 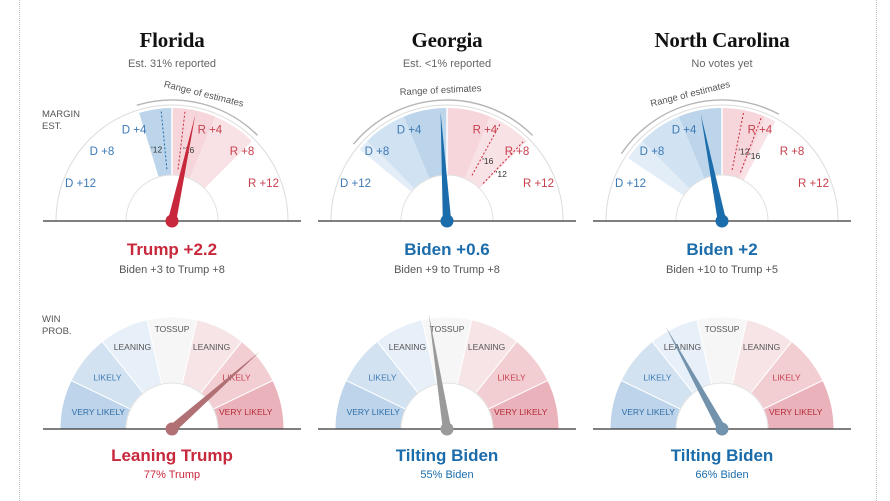 I want to click on margin-headline: Biden +0.6, so click(x=447, y=249).